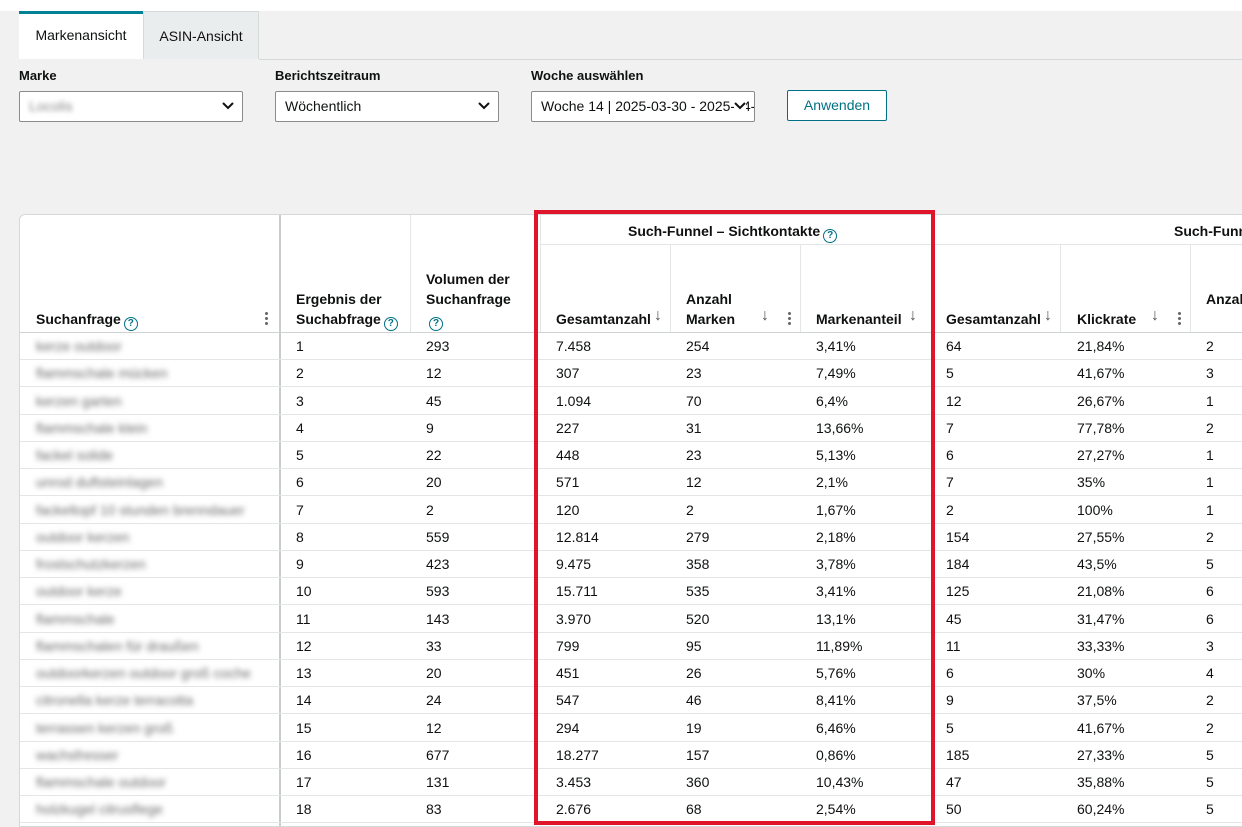  Describe the element at coordinates (81, 35) in the screenshot. I see `tab-markenansicht: Markenansicht` at that location.